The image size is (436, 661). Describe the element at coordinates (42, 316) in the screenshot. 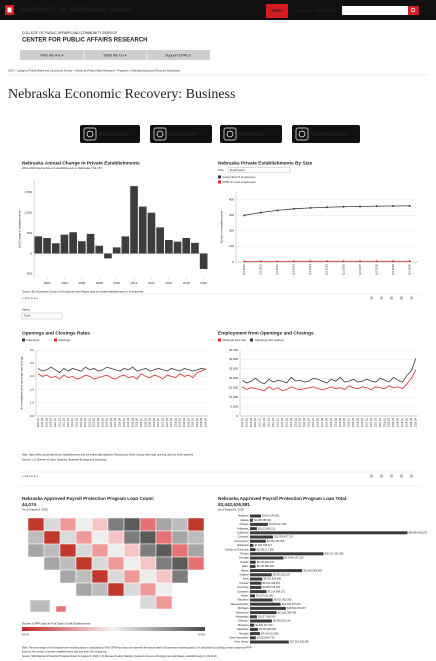

I see `select-dropdown` at that location.